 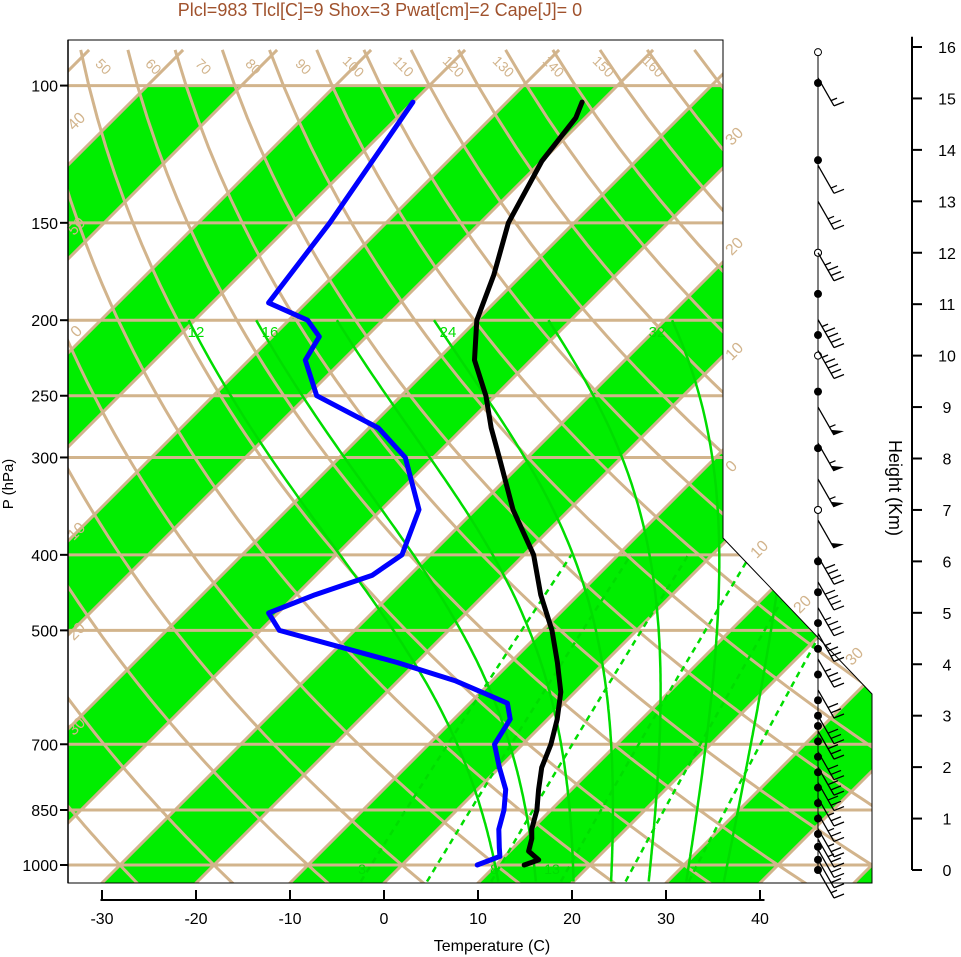 What do you see at coordinates (947, 717) in the screenshot?
I see `height-tick-label: 3` at bounding box center [947, 717].